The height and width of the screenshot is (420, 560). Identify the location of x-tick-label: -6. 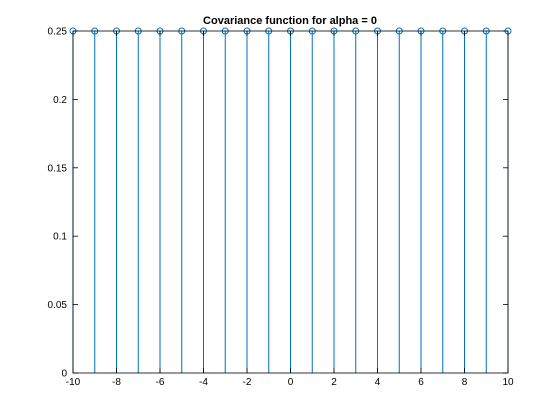
(160, 382).